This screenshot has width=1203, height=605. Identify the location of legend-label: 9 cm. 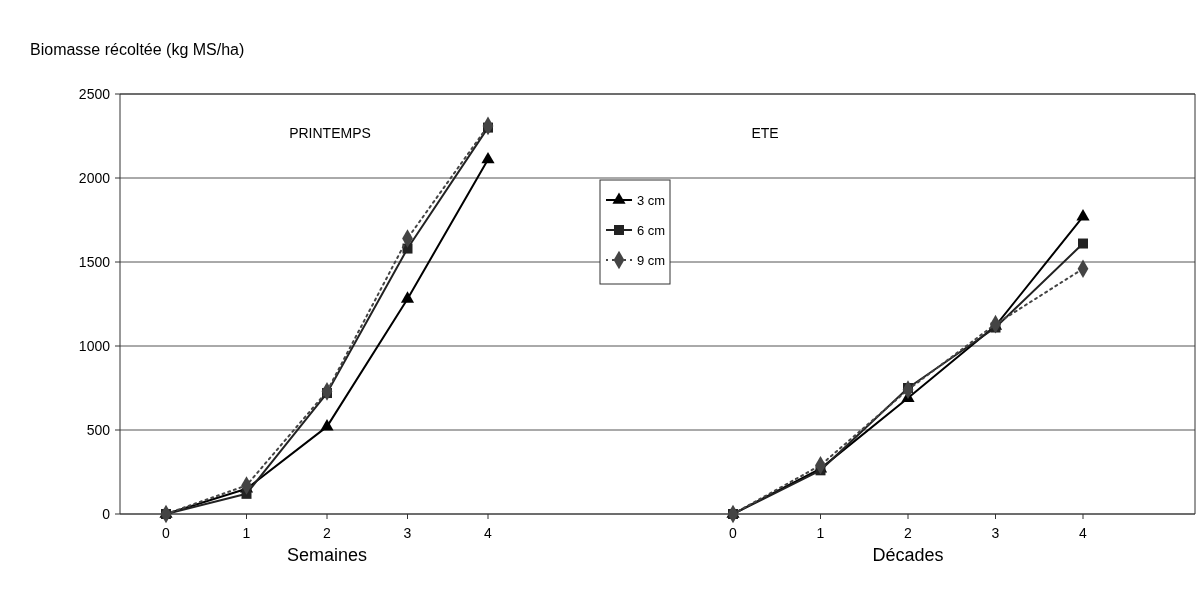
(651, 260).